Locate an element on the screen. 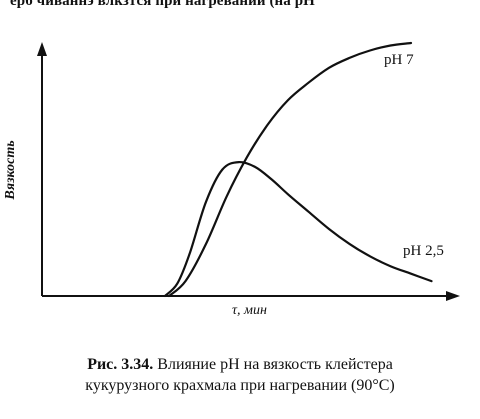  x-axis-arrow is located at coordinates (453, 296).